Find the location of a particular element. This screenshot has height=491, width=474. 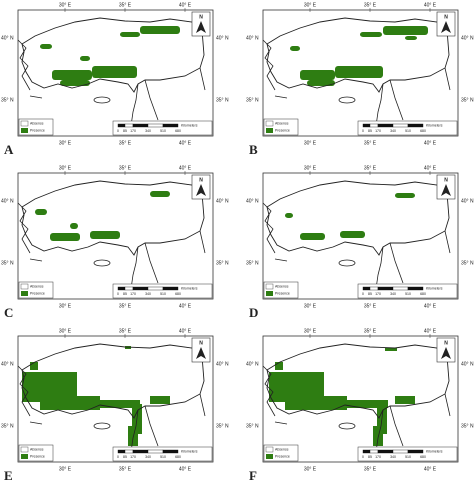

legend-swatch-absence is located at coordinates (24, 449).